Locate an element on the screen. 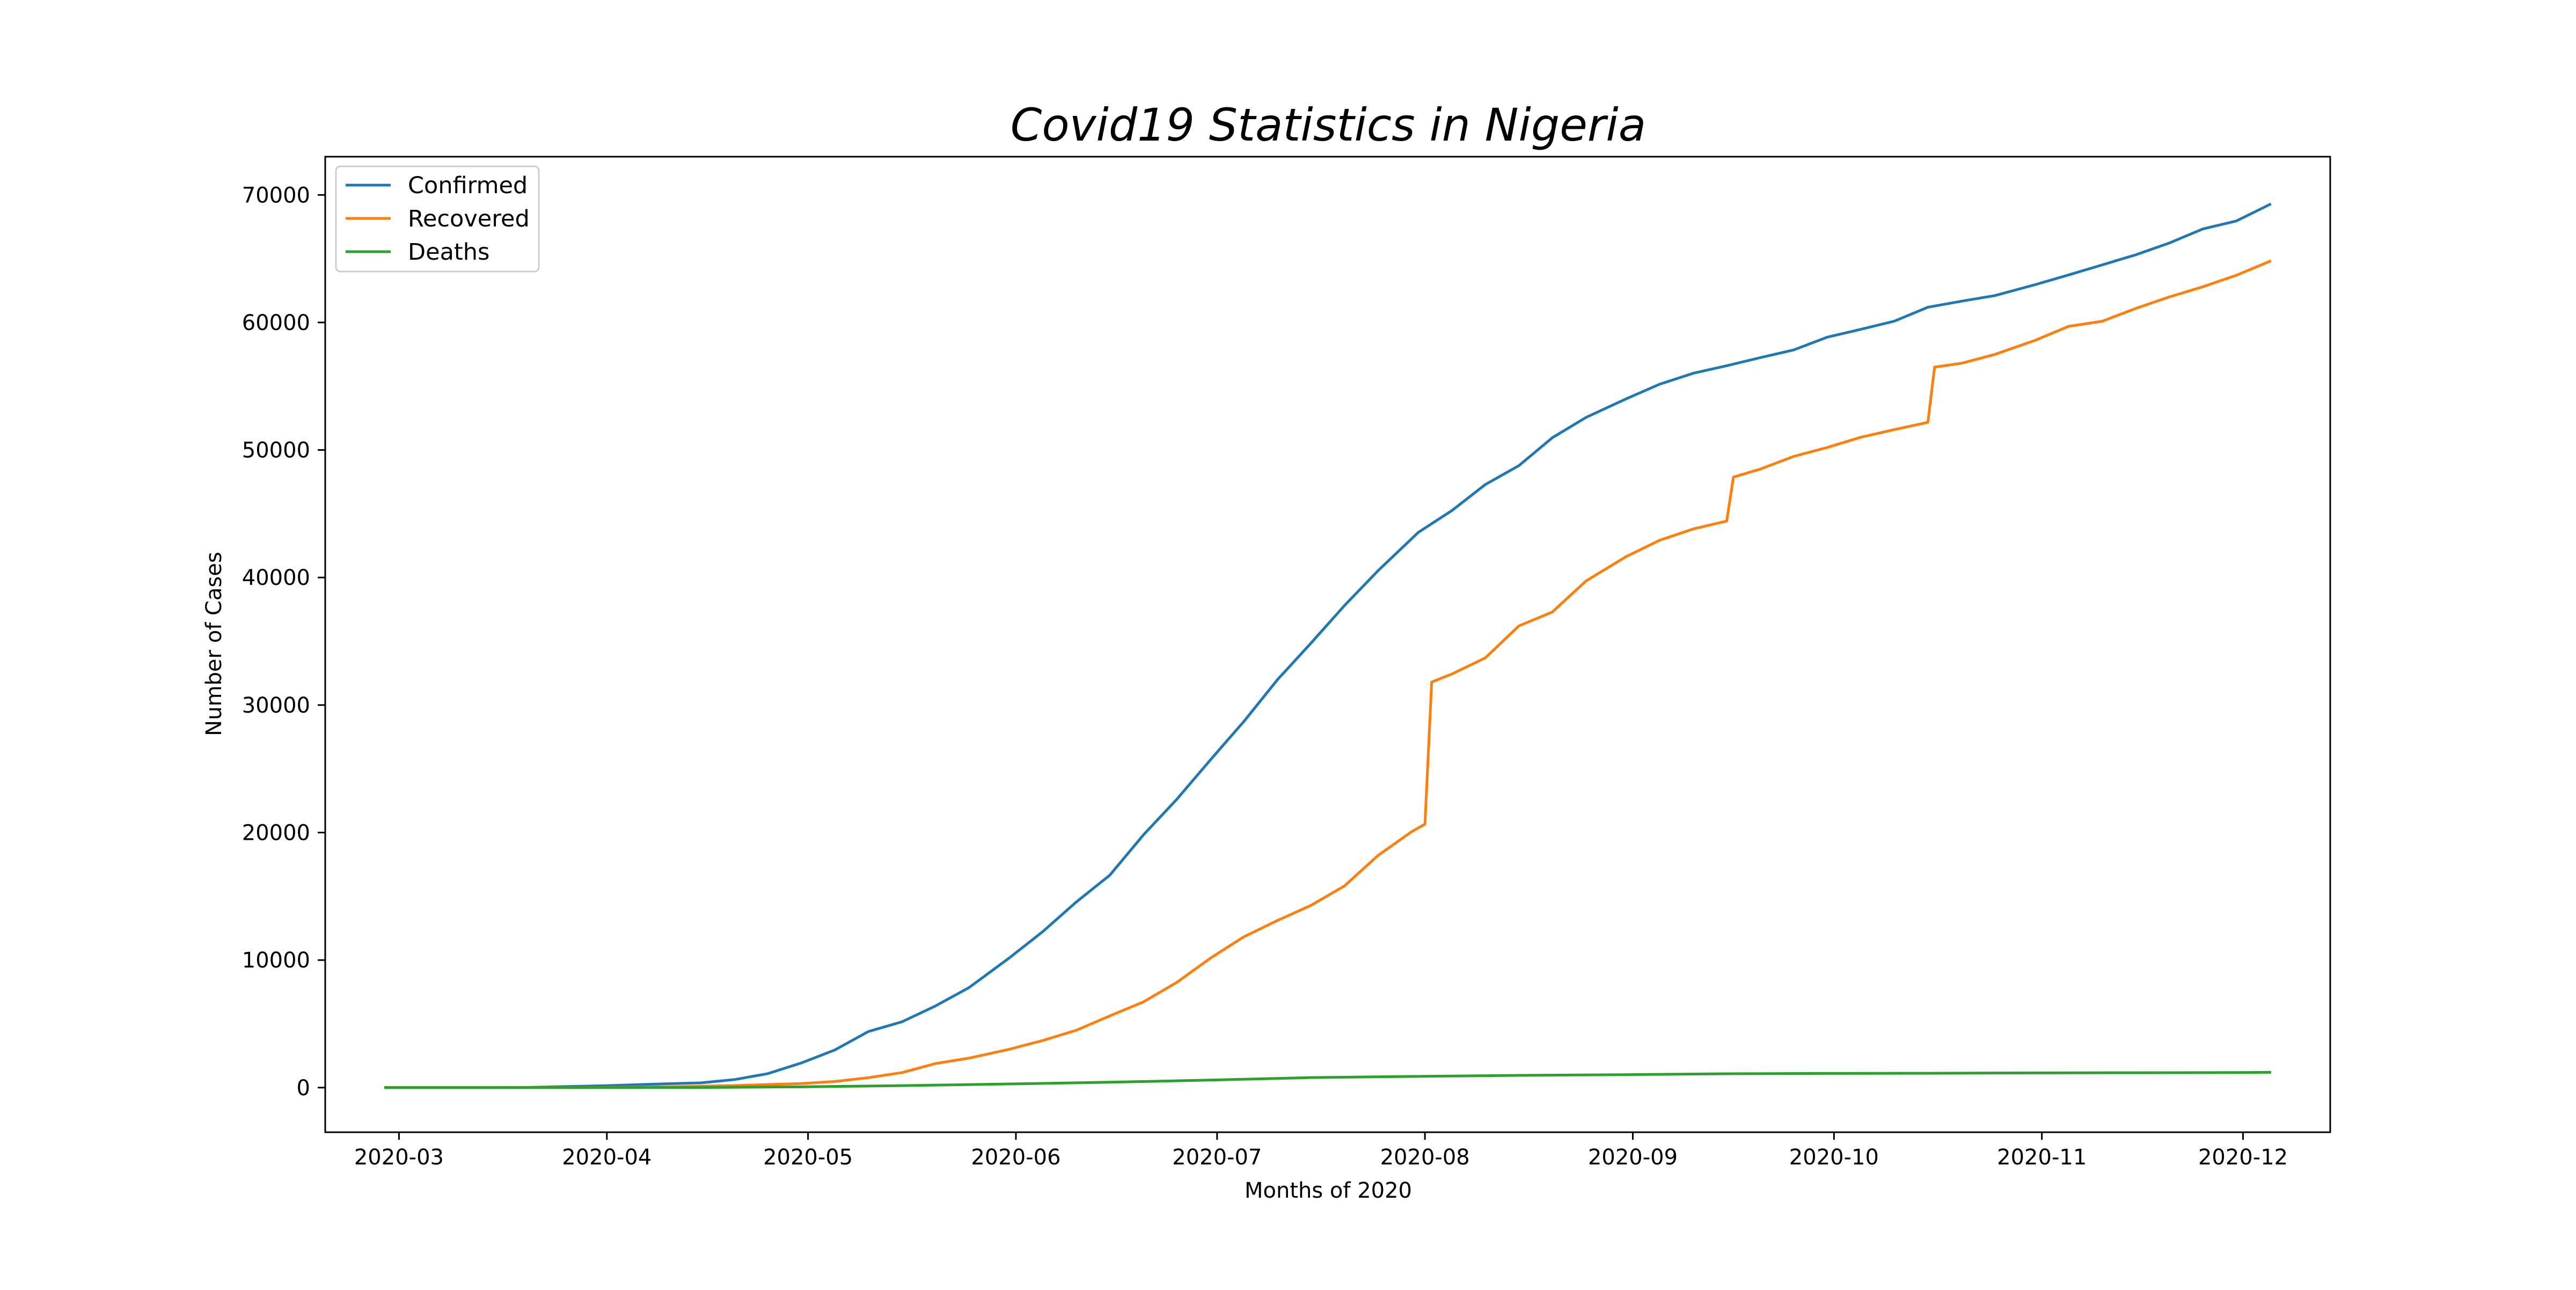 The width and height of the screenshot is (2576, 1290). y-tick-label: 60000 is located at coordinates (276, 323).